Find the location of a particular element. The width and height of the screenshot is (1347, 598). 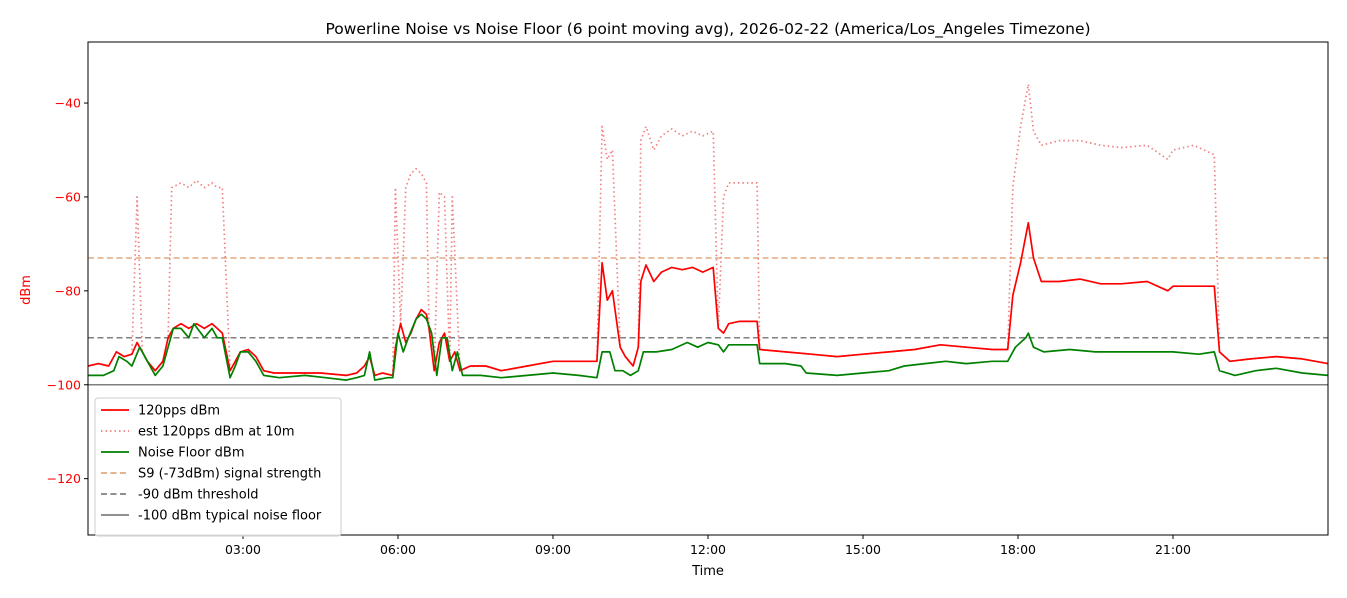

y-axis: −40 −60 −80 −100 −120 is located at coordinates (67, 291).